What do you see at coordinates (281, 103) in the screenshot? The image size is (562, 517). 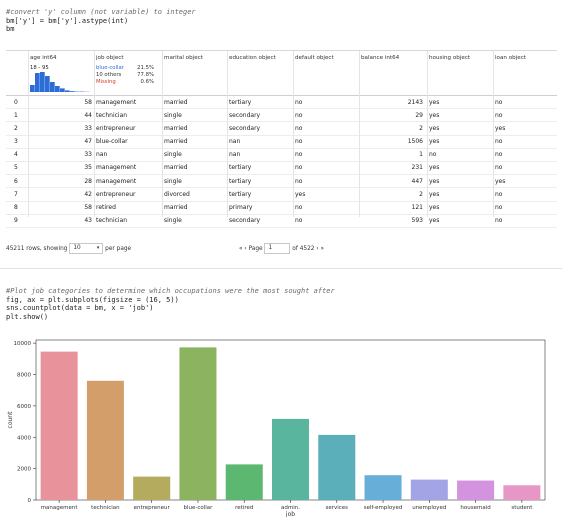 I see `table-row: 0 58 management married tertiary no 2143 yes no` at bounding box center [281, 103].